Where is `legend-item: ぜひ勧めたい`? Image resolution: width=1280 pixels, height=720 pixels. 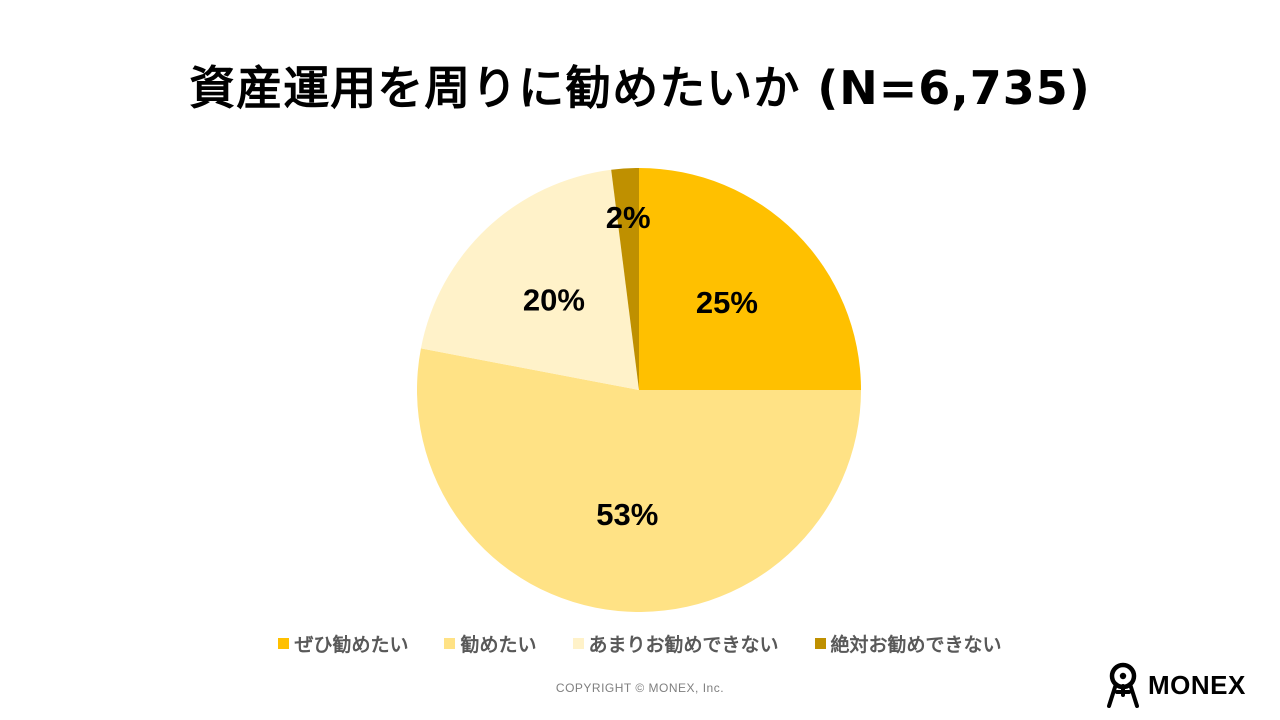 legend-item: ぜひ勧めたい is located at coordinates (343, 643).